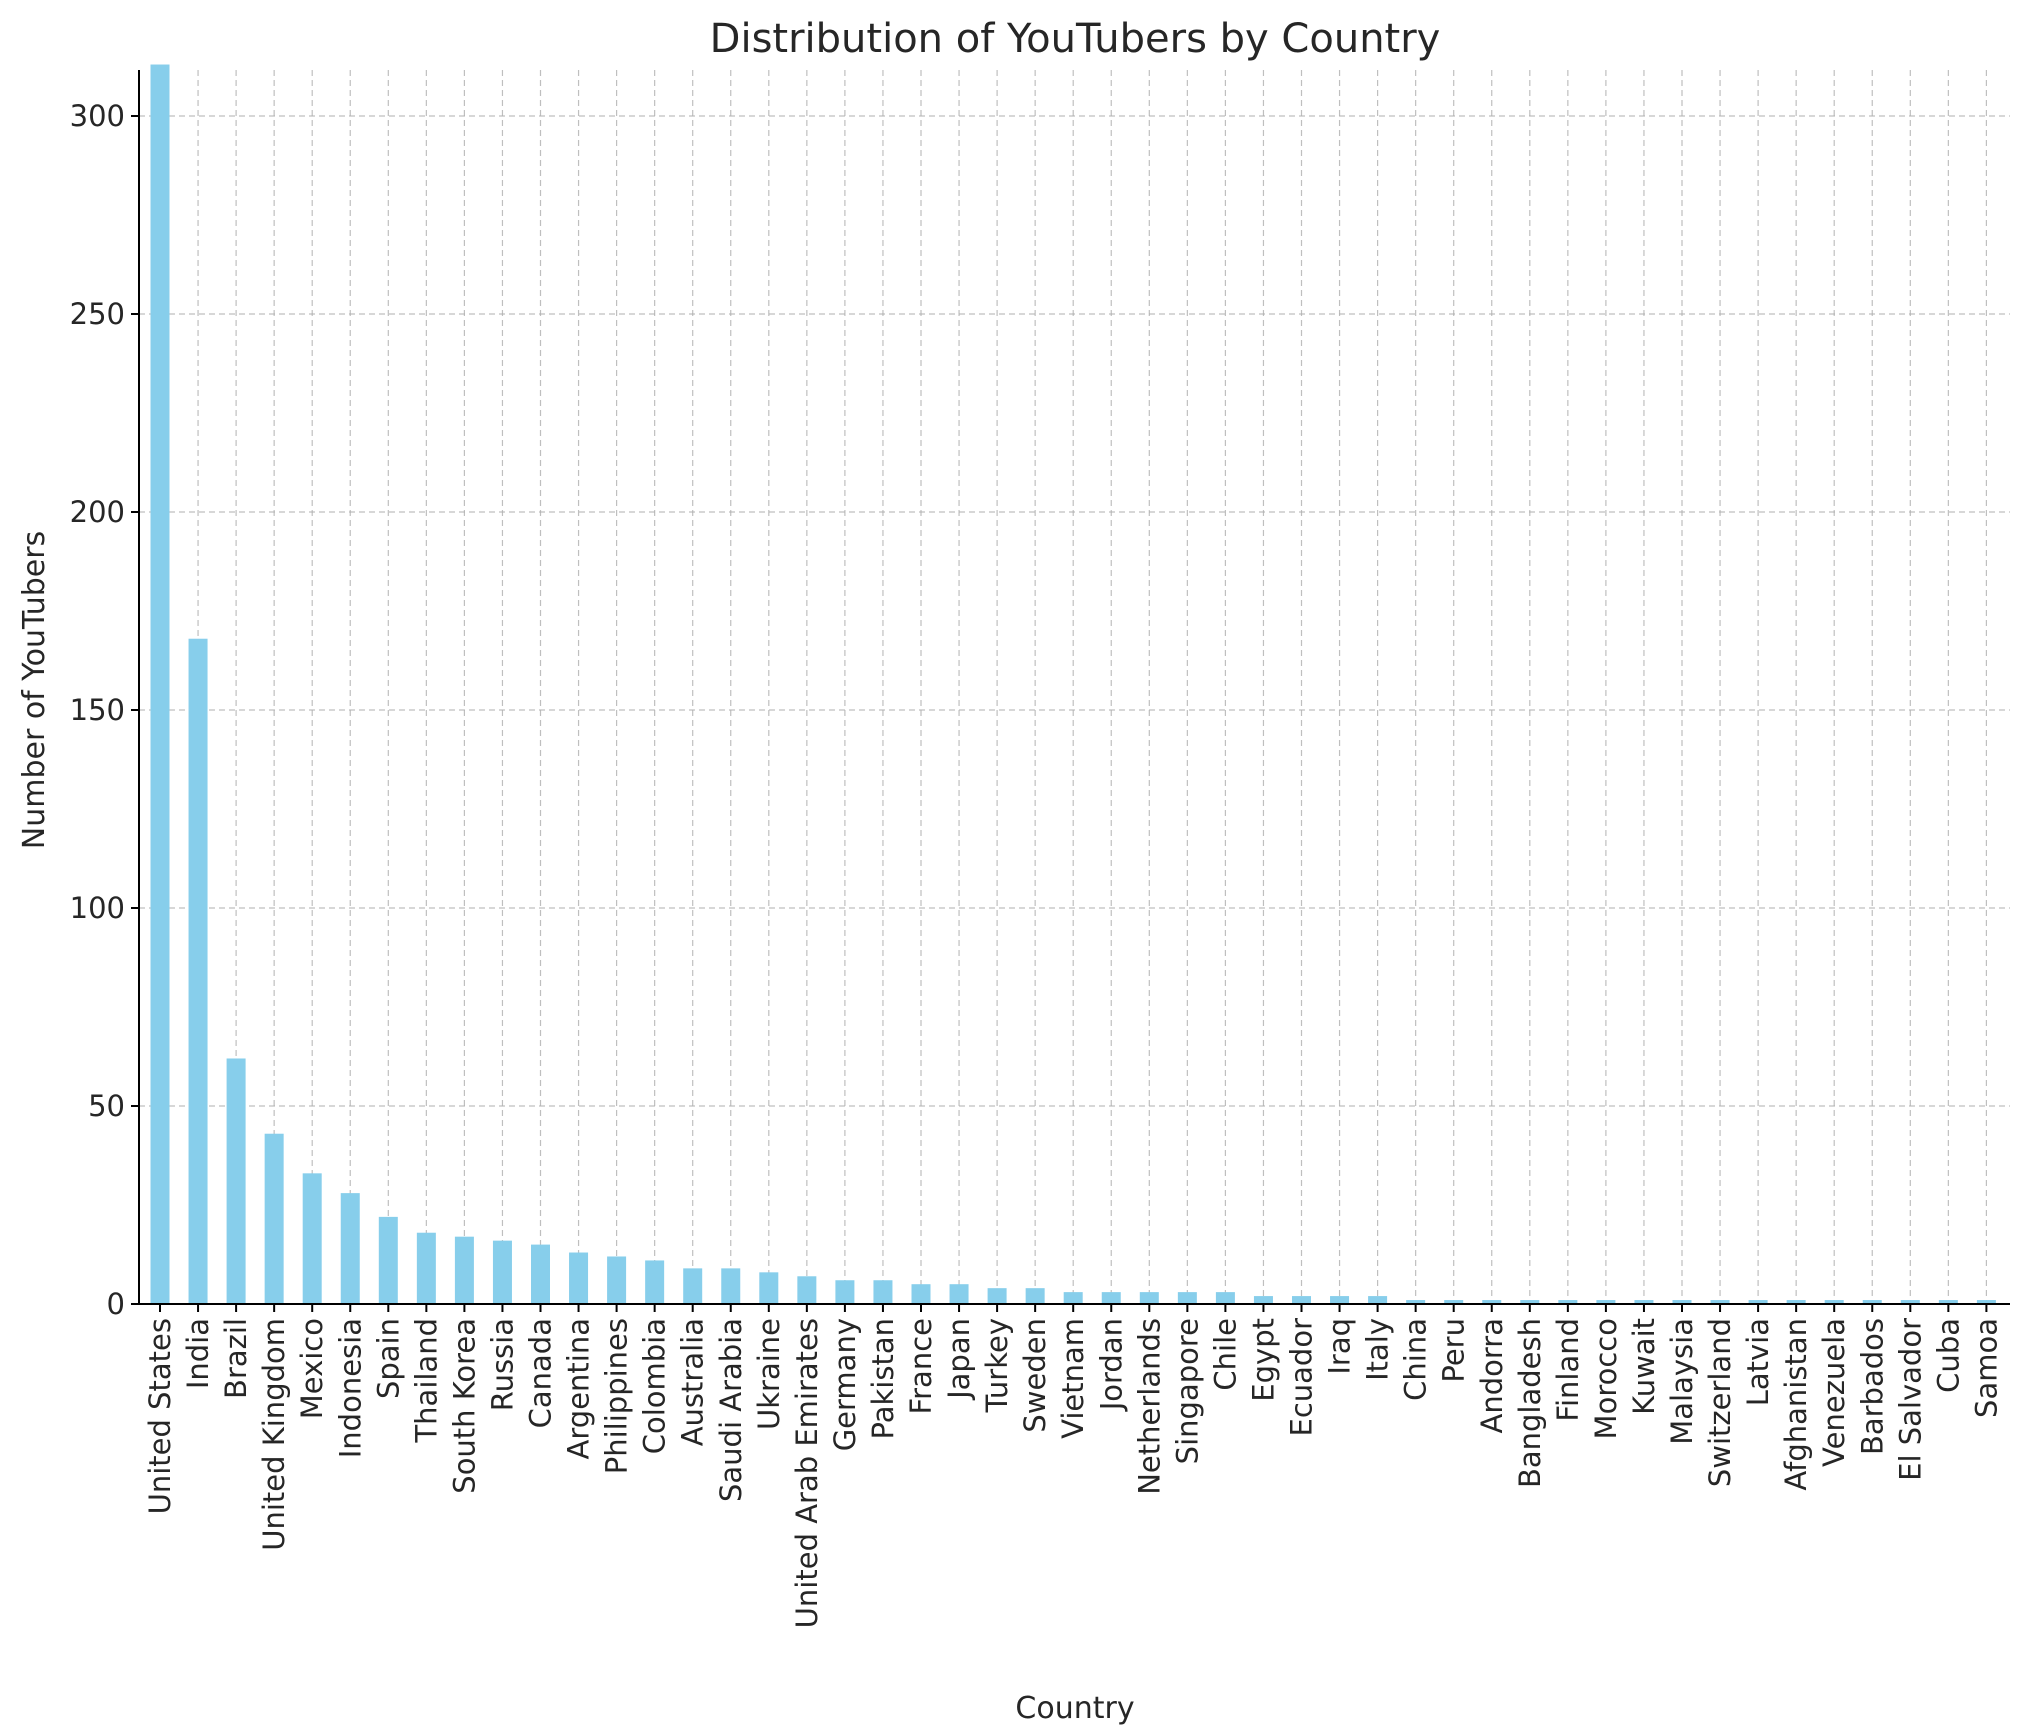  I want to click on y-axis-label: Number of YouTubers, so click(34, 690).